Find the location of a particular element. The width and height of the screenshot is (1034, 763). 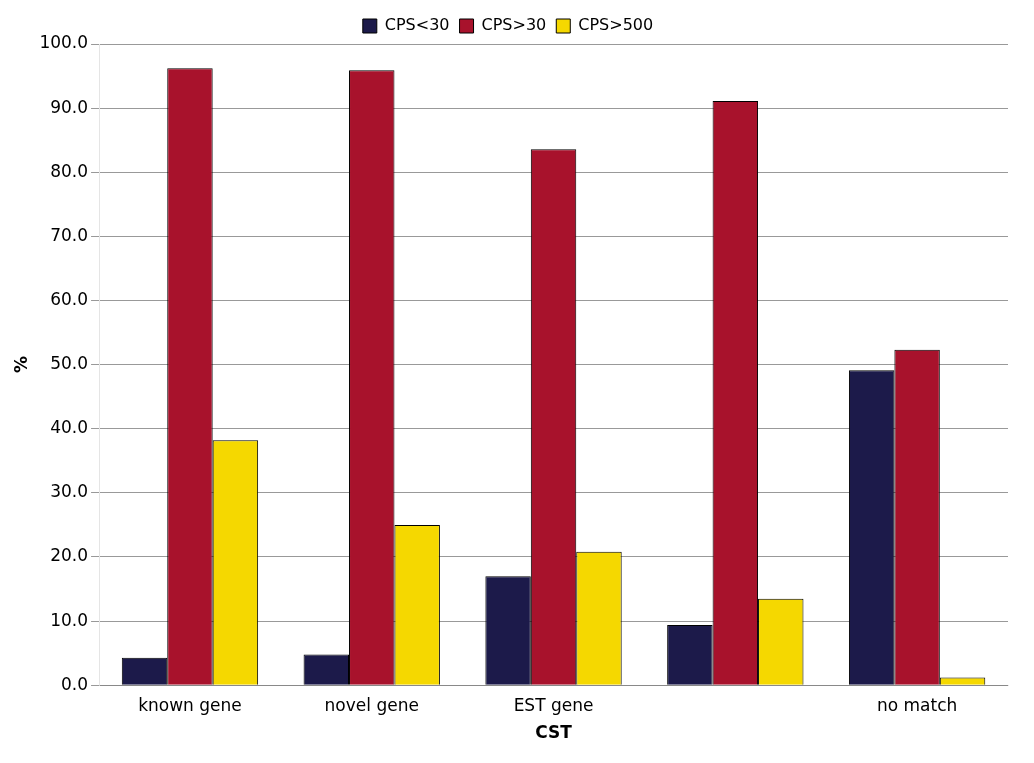

x-axis-title: CST is located at coordinates (554, 732).